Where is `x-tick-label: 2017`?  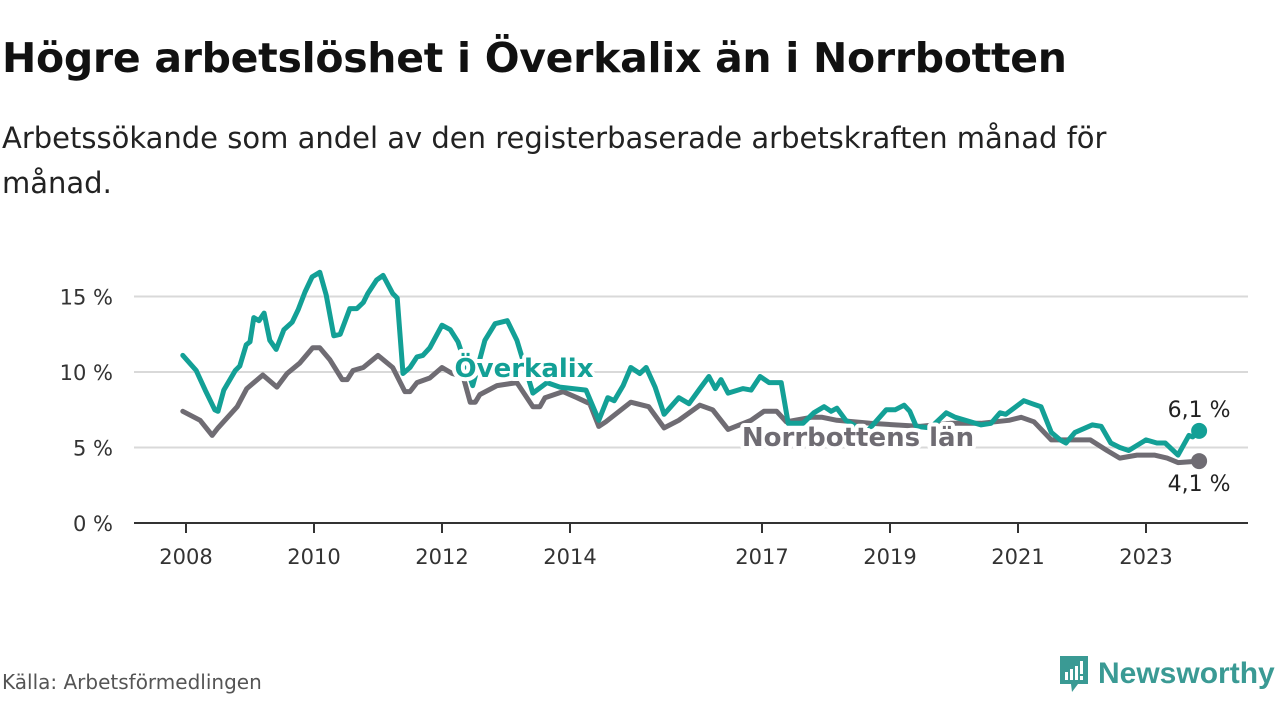
x-tick-label: 2017 is located at coordinates (761, 557).